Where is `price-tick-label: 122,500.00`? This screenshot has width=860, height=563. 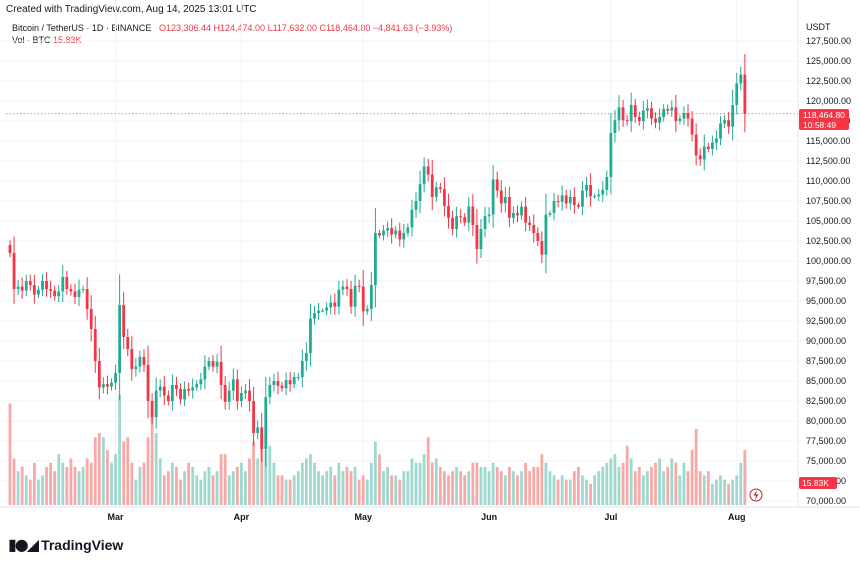 price-tick-label: 122,500.00 is located at coordinates (828, 81).